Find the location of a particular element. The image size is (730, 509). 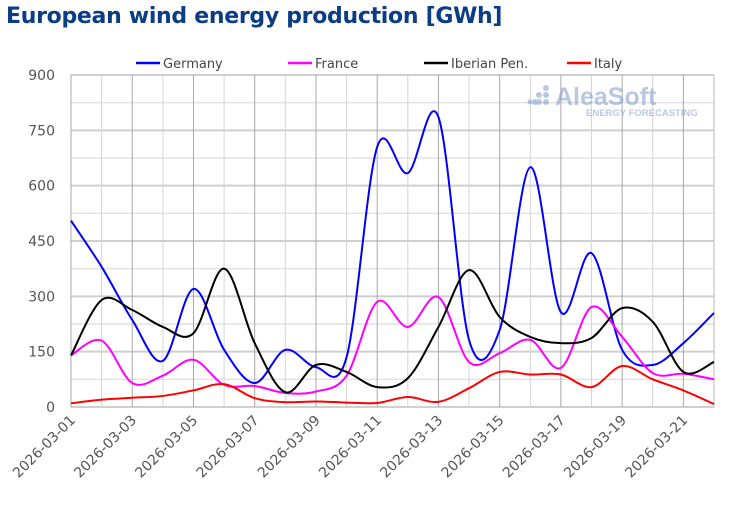

legend: Germany France Iberian Pen. Italy is located at coordinates (379, 64).